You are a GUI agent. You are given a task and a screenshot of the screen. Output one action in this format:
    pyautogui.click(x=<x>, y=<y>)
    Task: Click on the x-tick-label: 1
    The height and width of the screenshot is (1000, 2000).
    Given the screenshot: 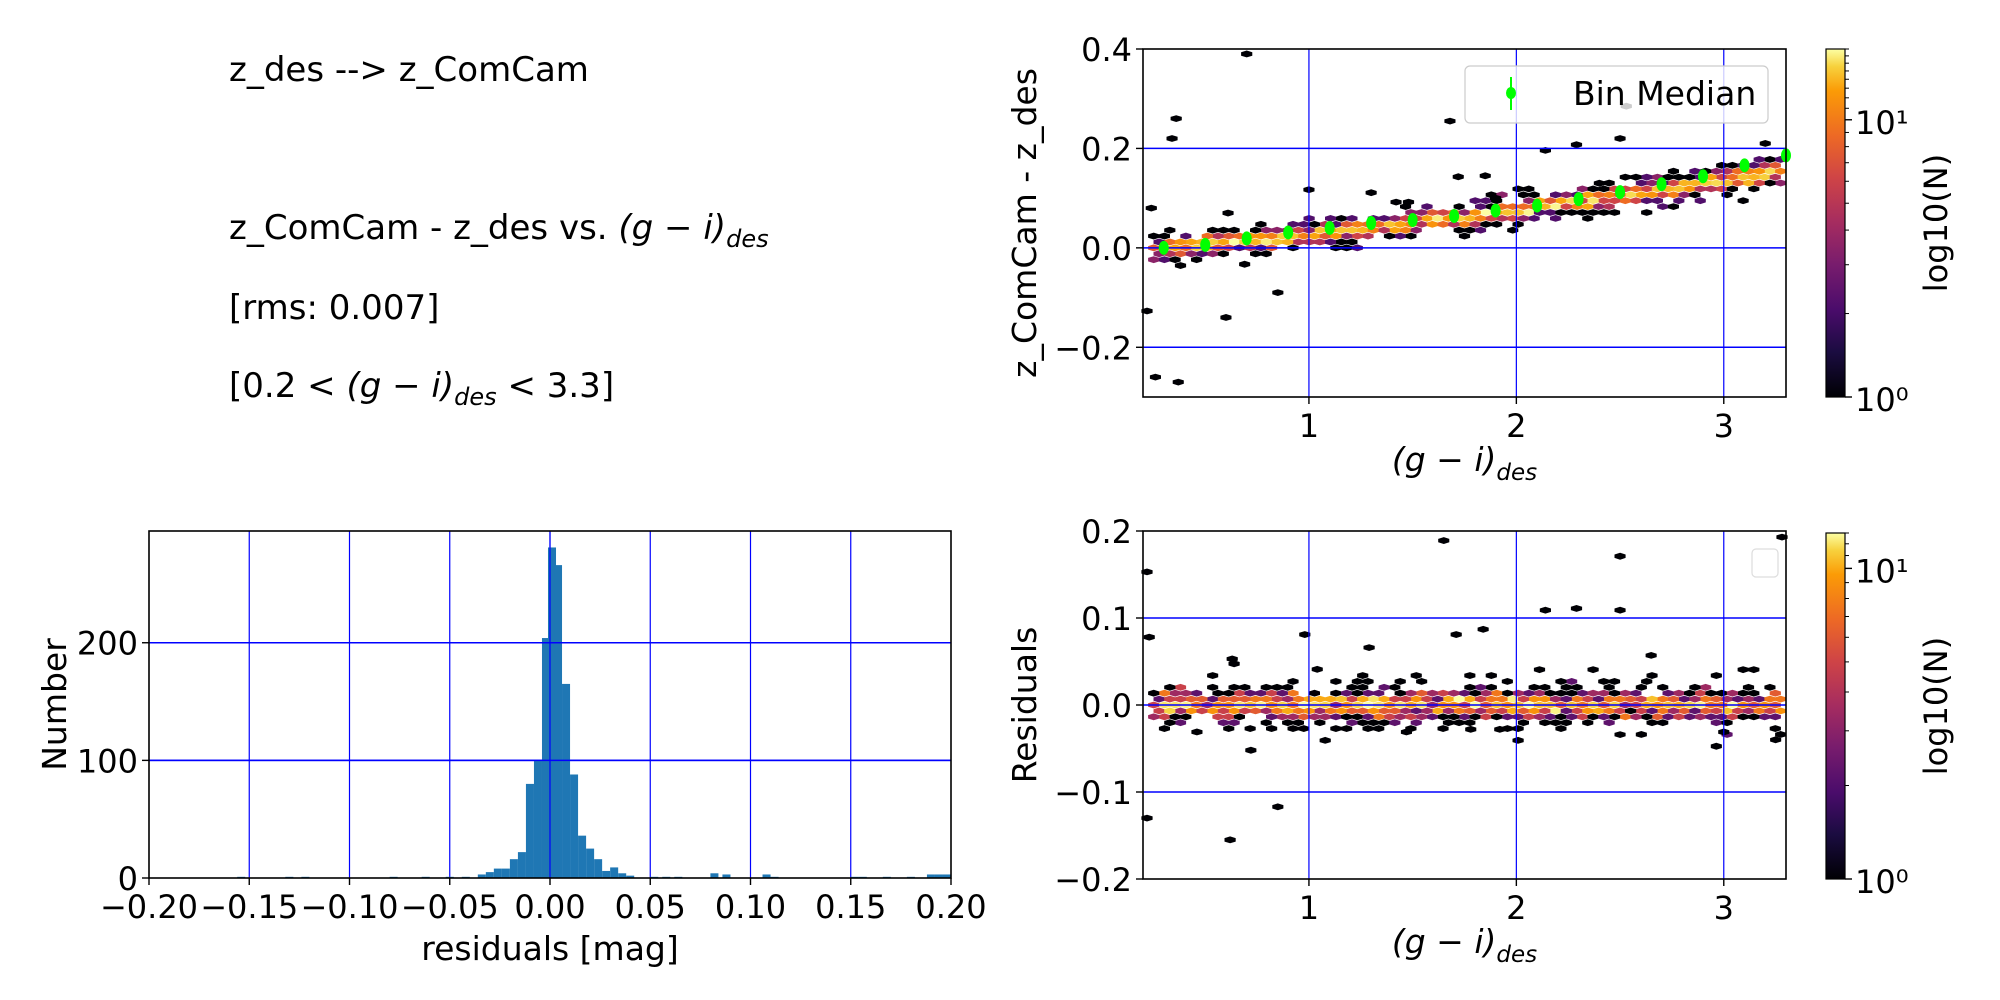 What is the action you would take?
    pyautogui.click(x=1309, y=426)
    